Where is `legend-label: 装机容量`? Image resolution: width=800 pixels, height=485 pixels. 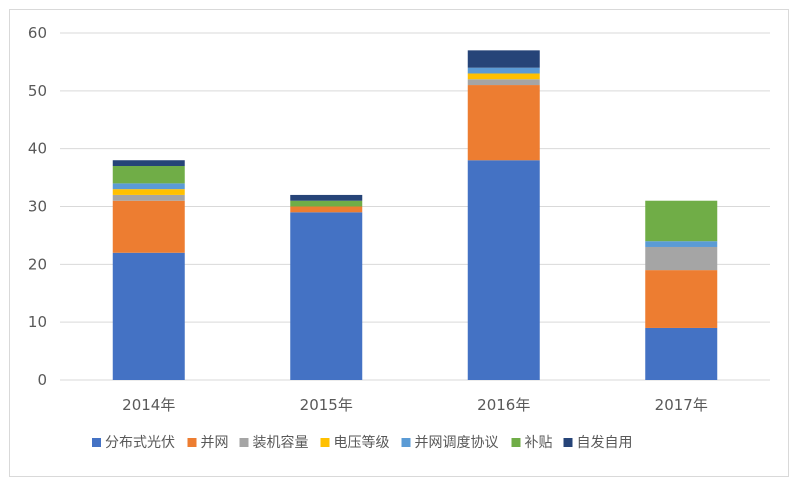 legend-label: 装机容量 is located at coordinates (281, 442).